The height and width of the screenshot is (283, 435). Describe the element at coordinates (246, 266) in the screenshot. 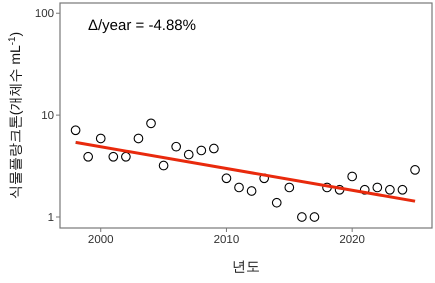

I see `x-axis-title: 년도` at that location.